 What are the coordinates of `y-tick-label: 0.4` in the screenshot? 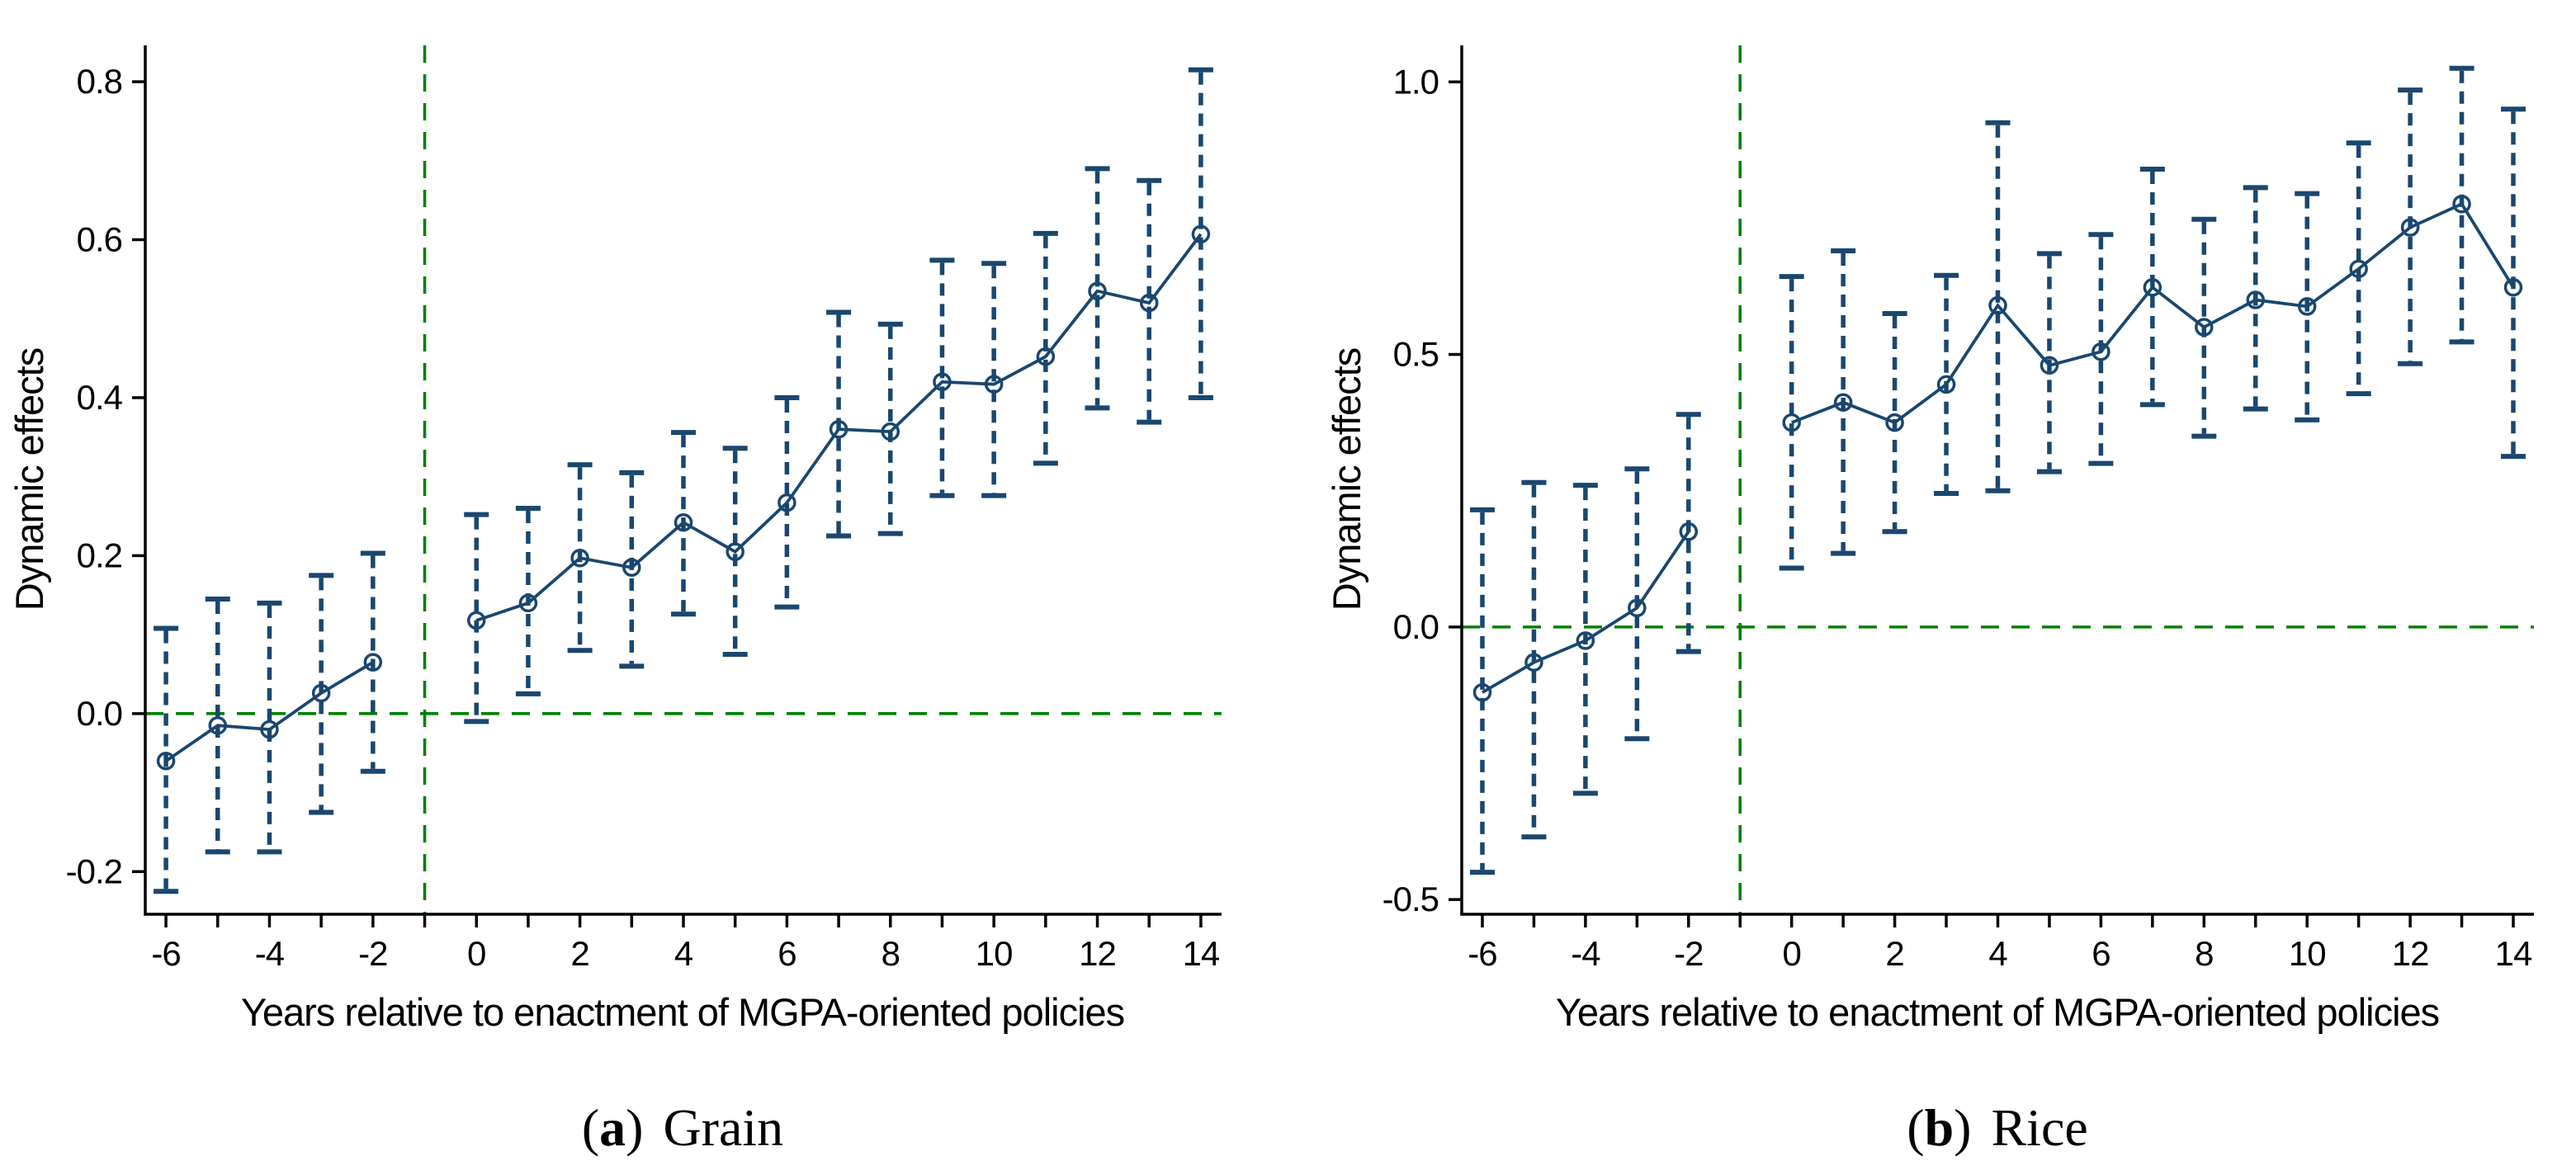 It's located at (100, 397).